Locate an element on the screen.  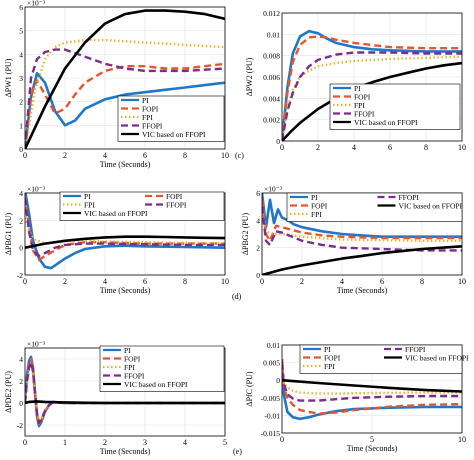
y-axis-label: ΔPDE2 (PU) is located at coordinates (8, 392).